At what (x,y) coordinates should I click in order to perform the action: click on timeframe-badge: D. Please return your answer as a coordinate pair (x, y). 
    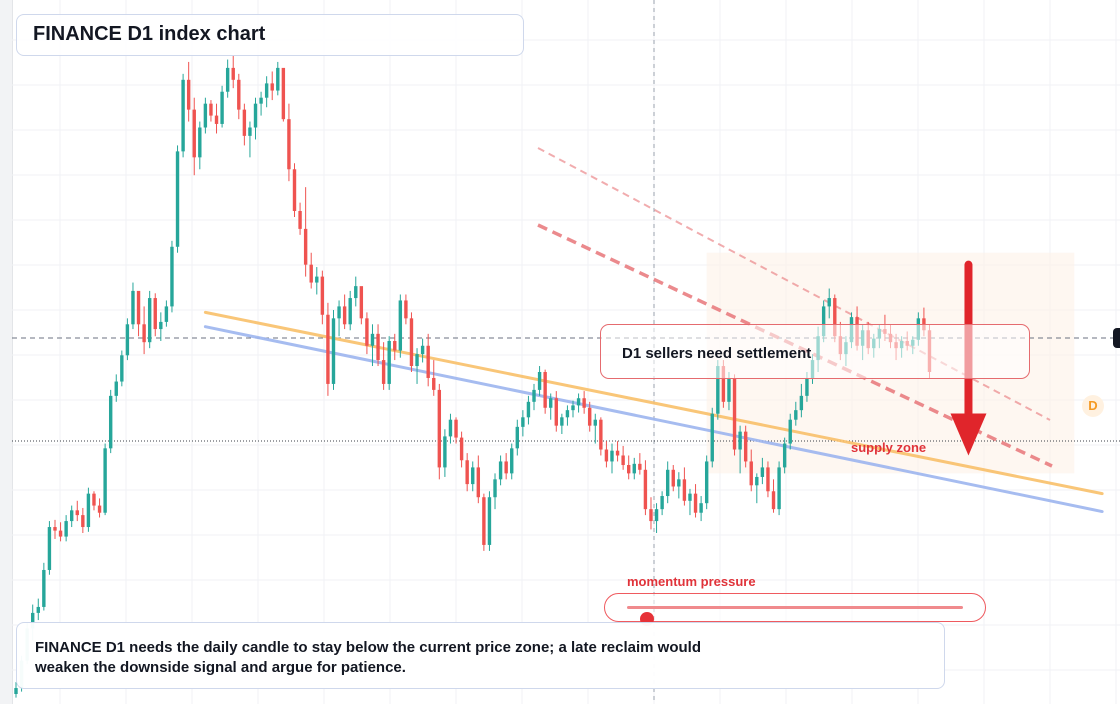
    Looking at the image, I should click on (1093, 406).